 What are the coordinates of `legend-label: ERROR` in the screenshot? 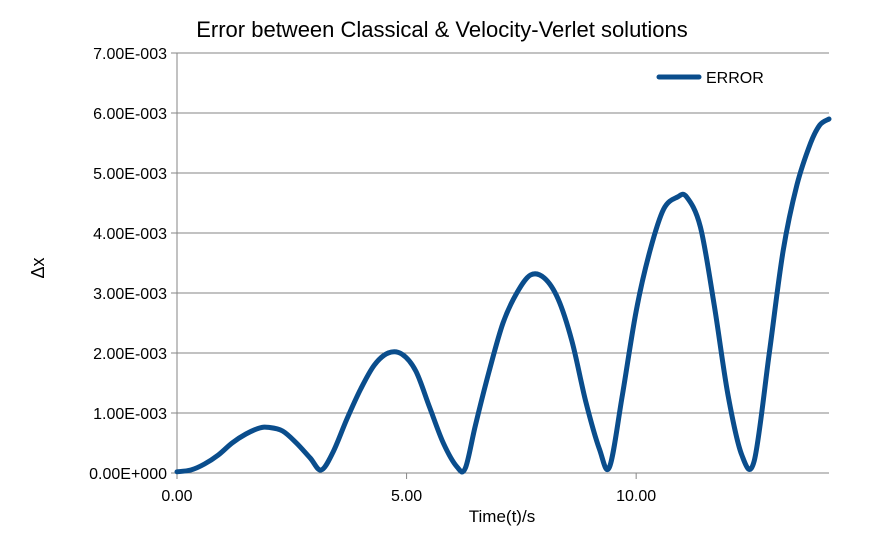 It's located at (735, 78).